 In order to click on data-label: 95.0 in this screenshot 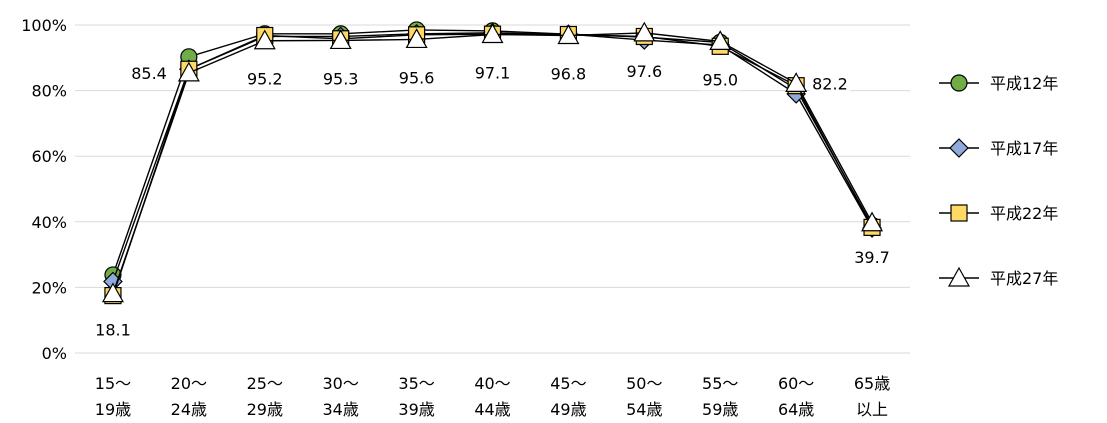, I will do `click(720, 79)`.